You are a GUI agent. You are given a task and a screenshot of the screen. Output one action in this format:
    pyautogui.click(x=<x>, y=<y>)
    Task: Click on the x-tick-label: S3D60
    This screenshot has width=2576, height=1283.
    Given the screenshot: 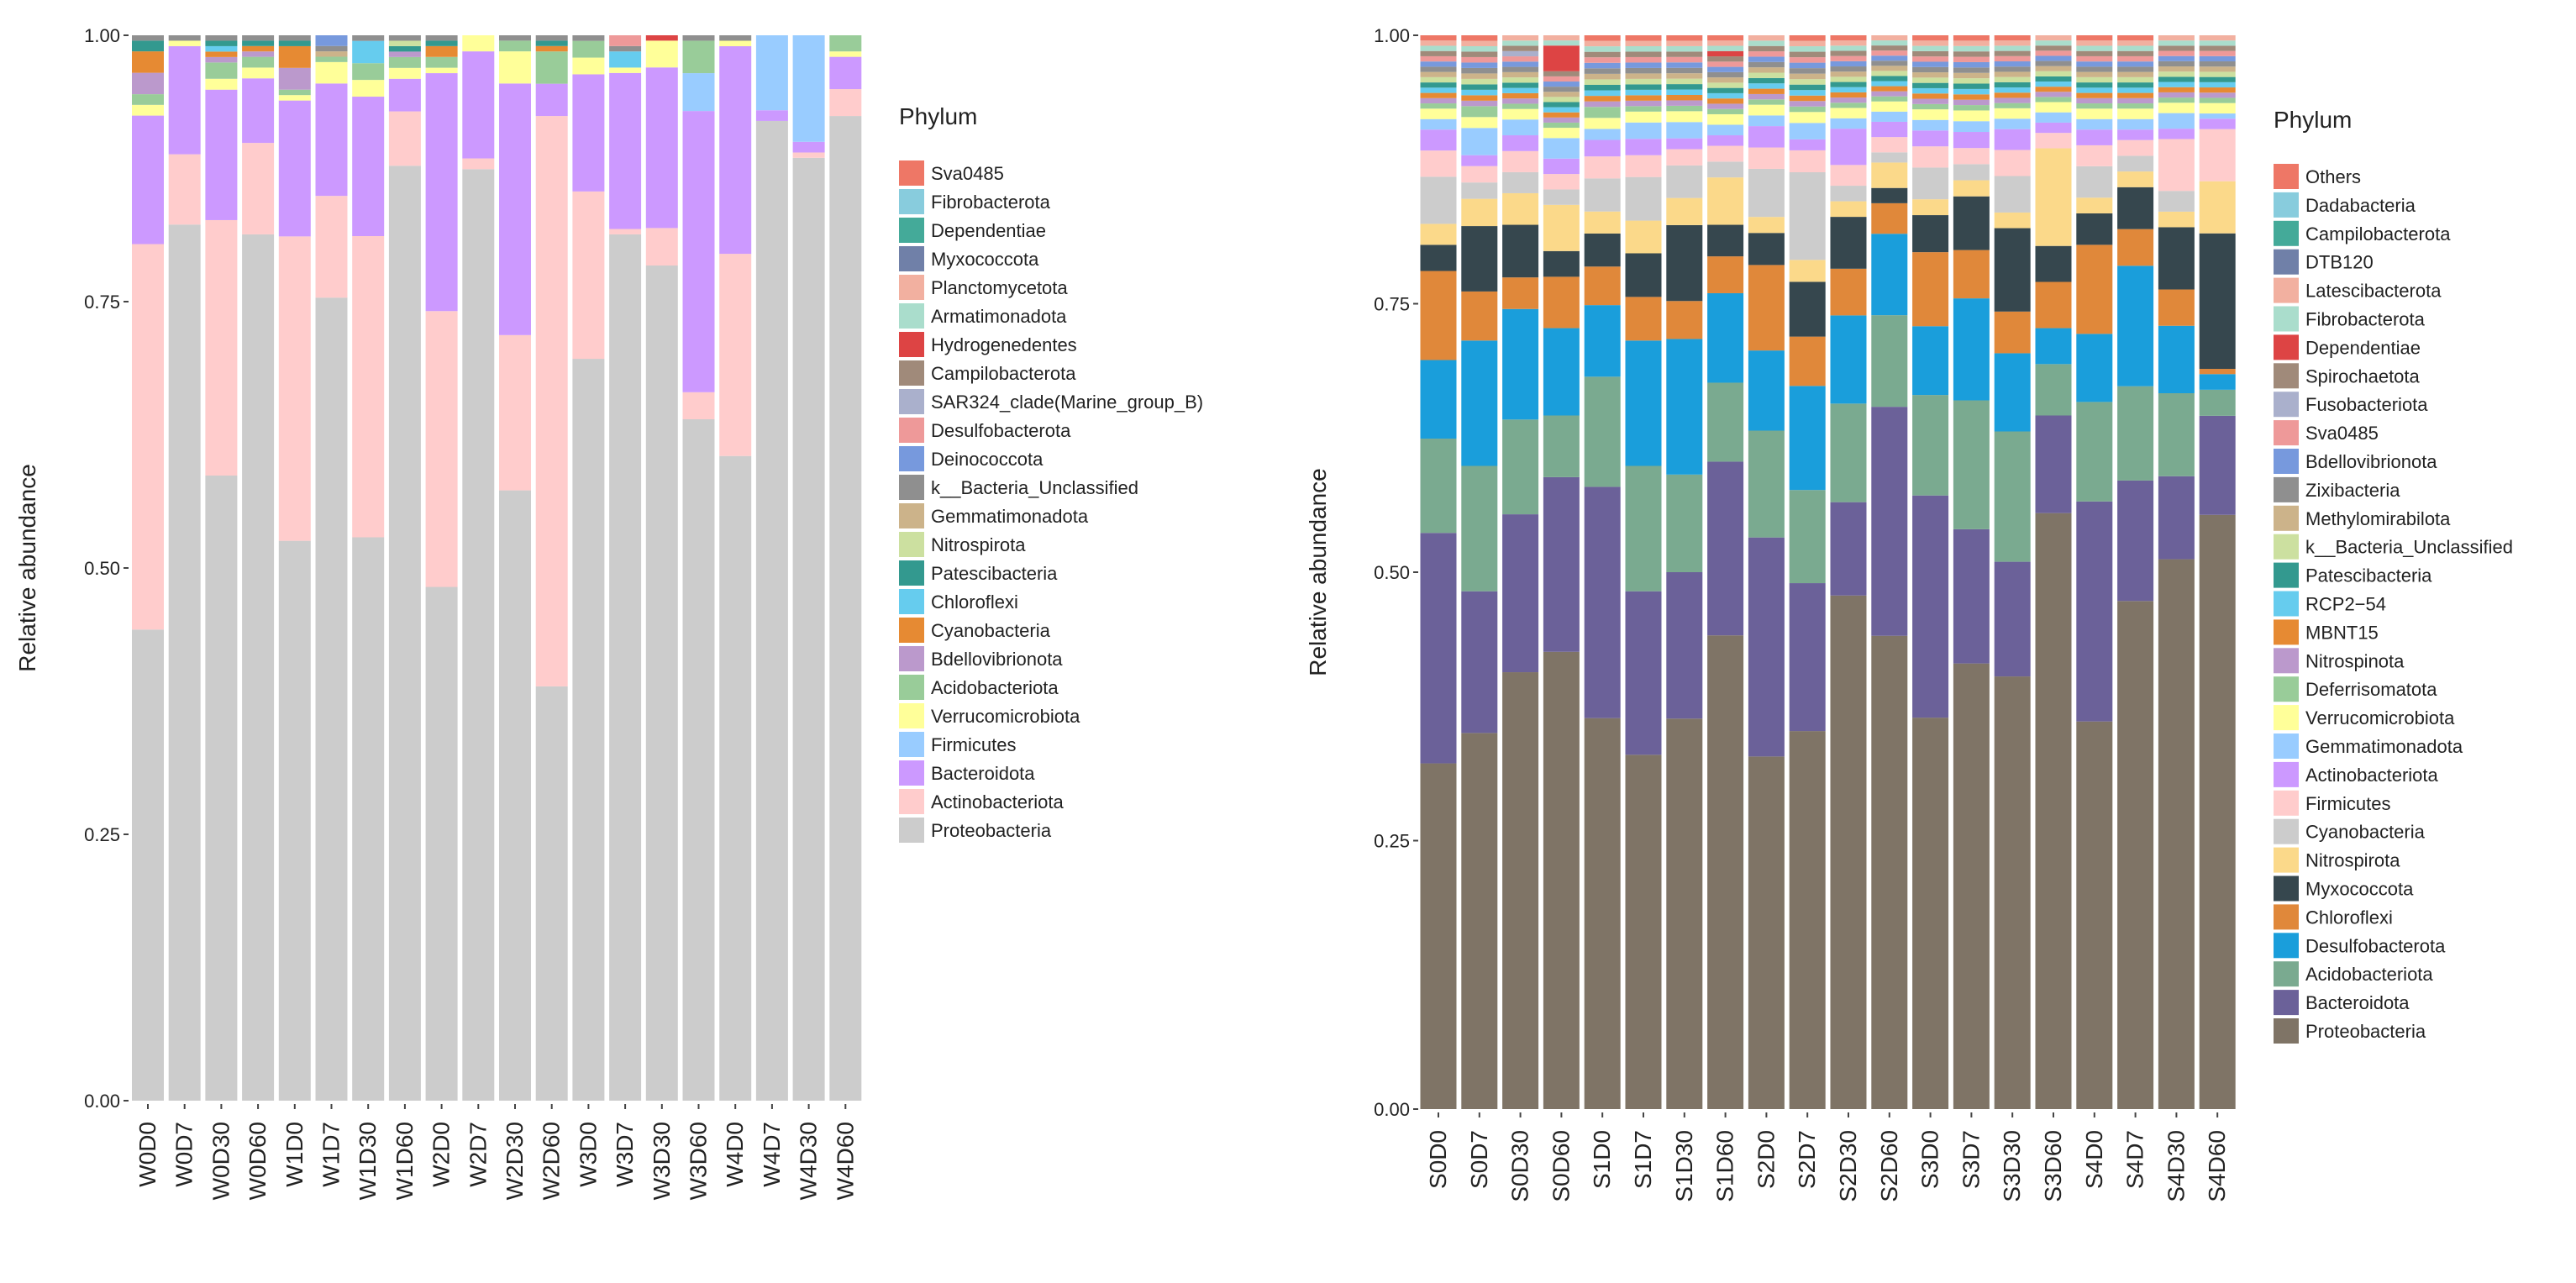 What is the action you would take?
    pyautogui.click(x=2053, y=1166)
    